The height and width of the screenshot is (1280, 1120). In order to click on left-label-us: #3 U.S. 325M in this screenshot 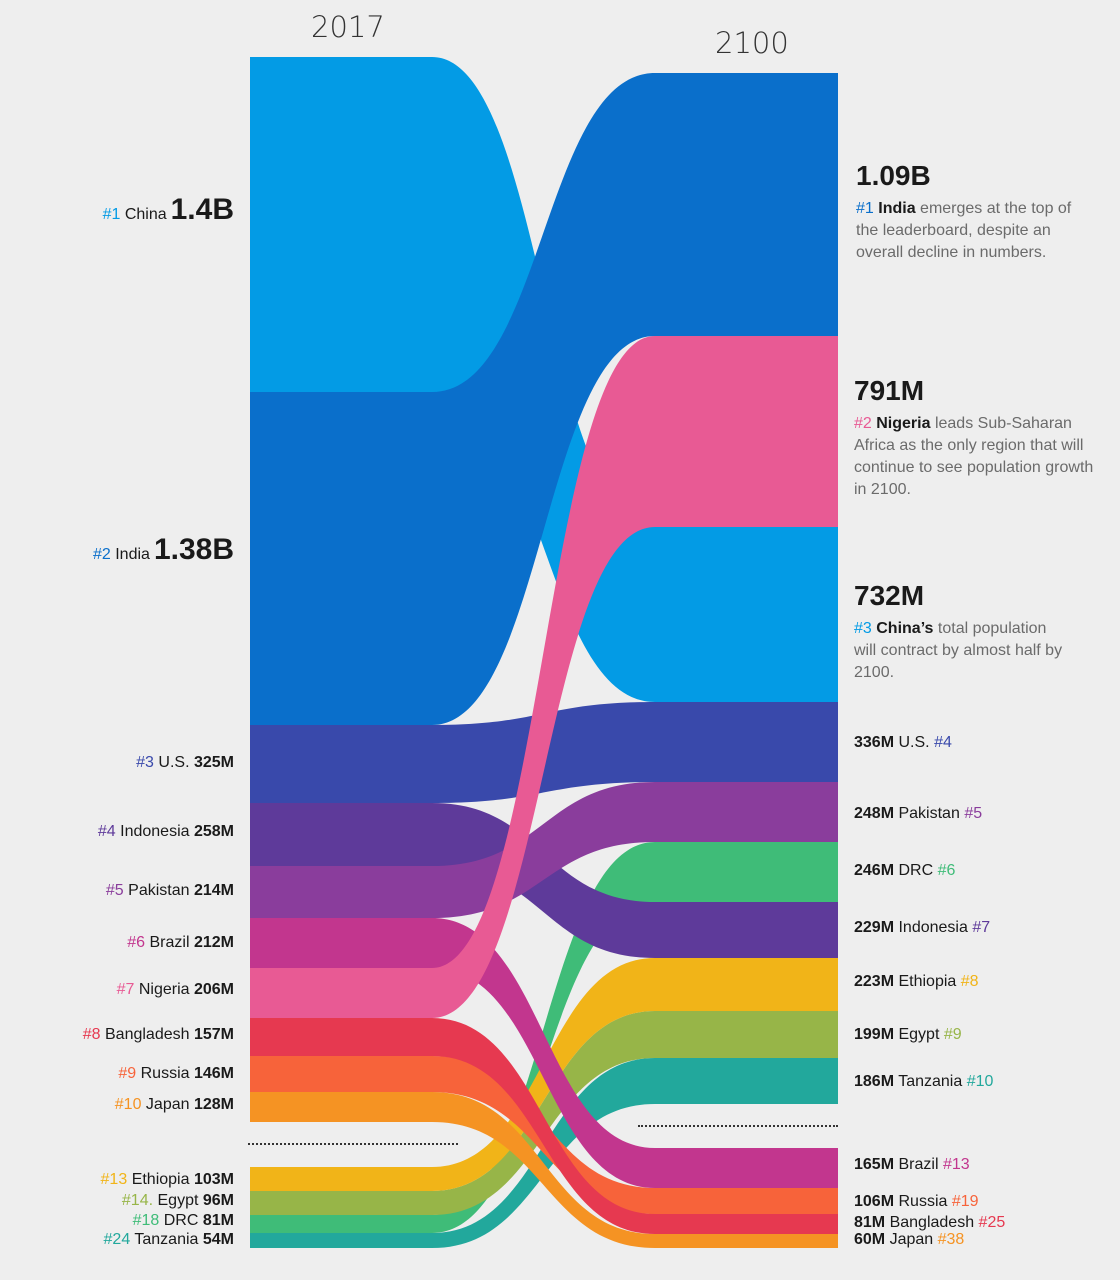, I will do `click(185, 762)`.